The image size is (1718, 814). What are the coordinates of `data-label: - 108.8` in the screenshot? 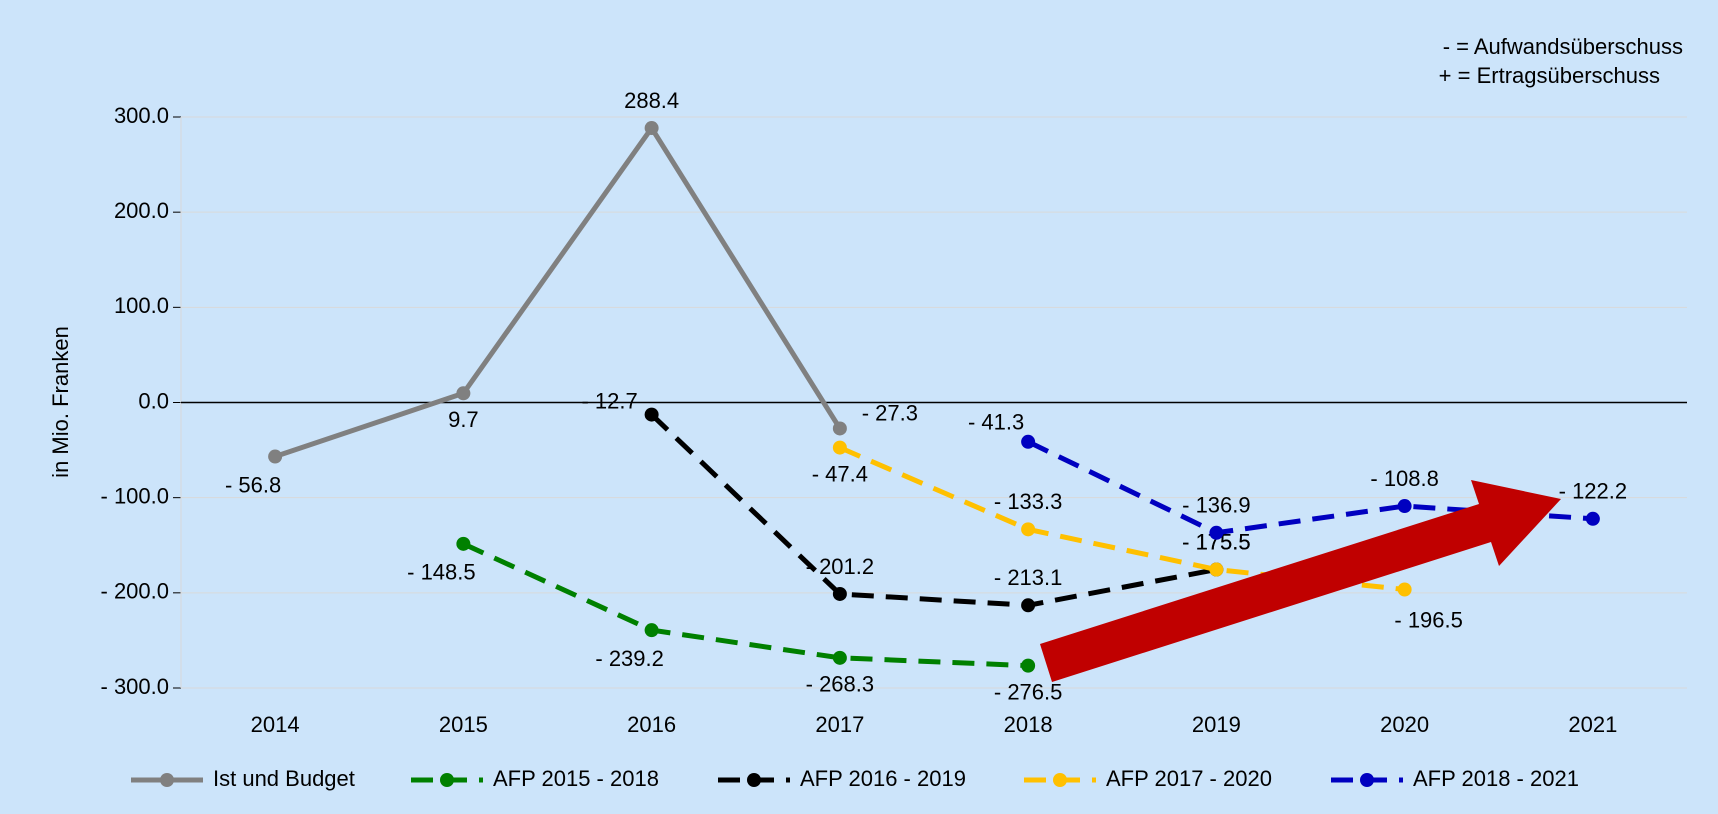 It's located at (1404, 478).